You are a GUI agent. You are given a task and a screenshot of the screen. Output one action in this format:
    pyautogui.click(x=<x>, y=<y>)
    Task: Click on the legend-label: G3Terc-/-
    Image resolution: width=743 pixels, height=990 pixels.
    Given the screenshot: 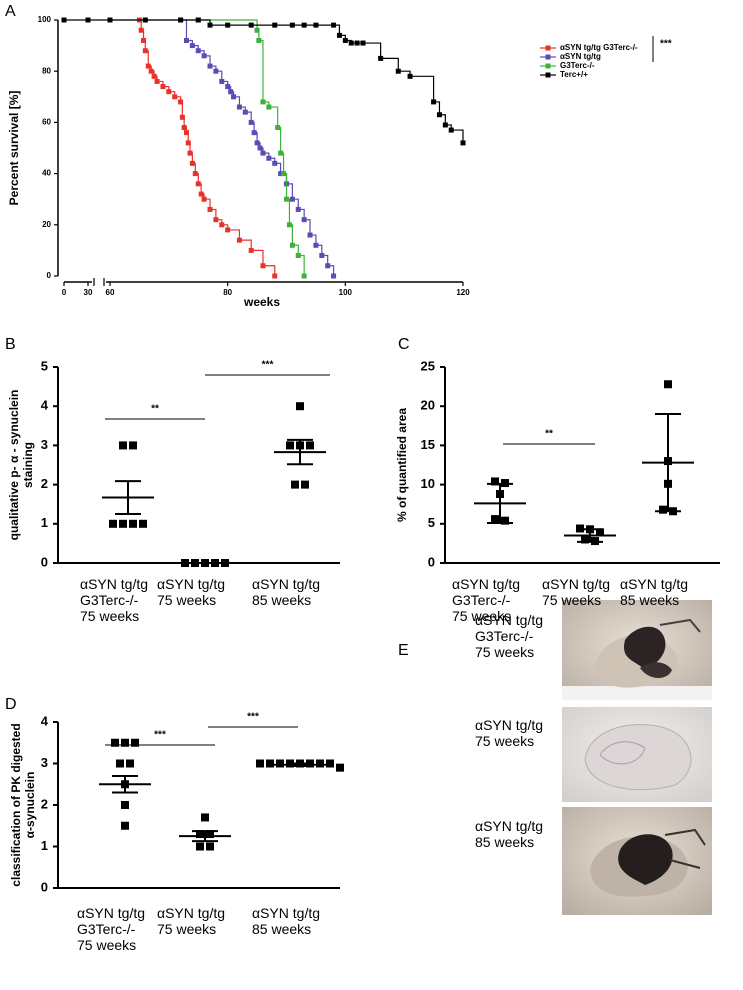 What is the action you would take?
    pyautogui.click(x=577, y=65)
    